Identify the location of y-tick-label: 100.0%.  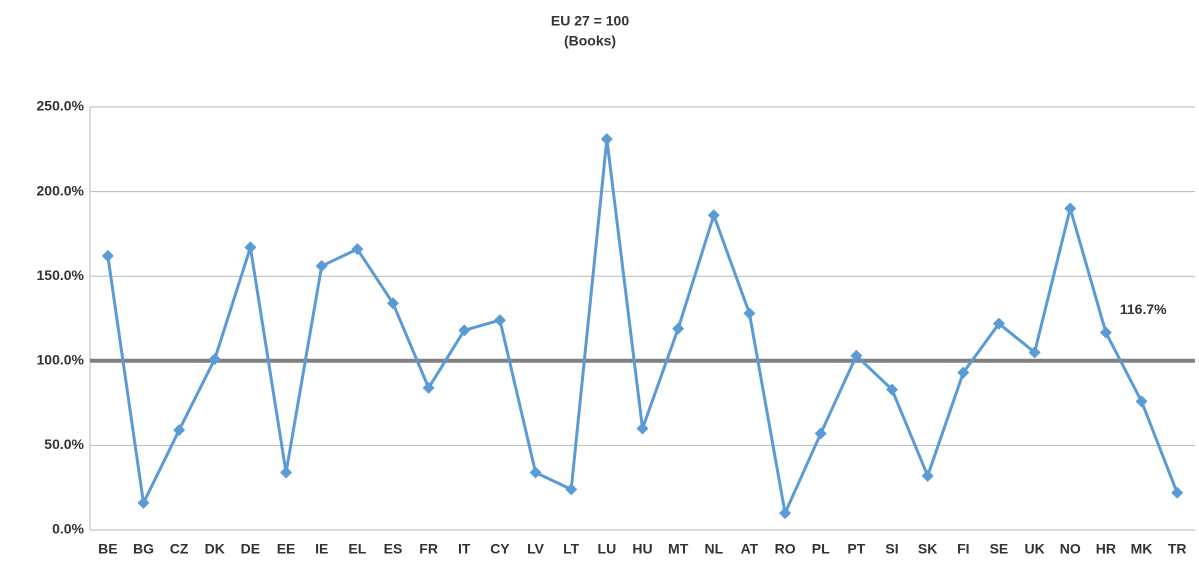
(61, 360).